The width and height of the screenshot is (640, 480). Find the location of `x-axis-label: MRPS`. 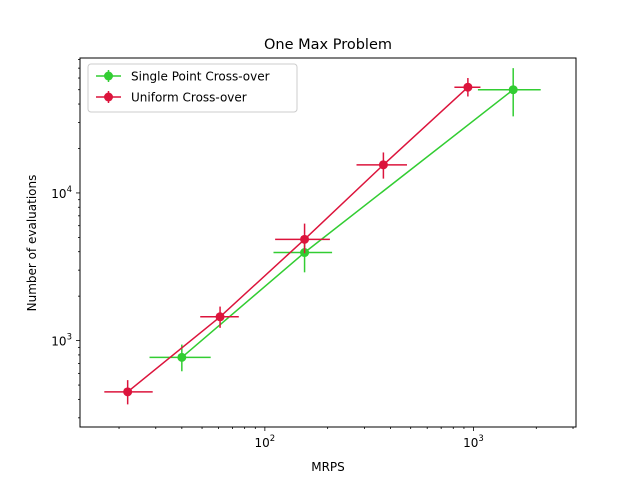

x-axis-label: MRPS is located at coordinates (328, 467).